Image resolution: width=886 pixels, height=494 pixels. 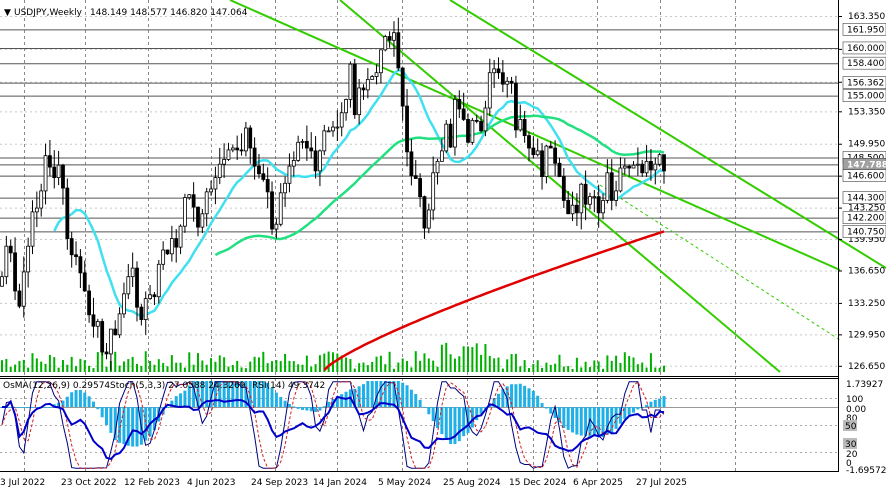 What do you see at coordinates (866, 335) in the screenshot?
I see `axis-label-129.950: 129.950` at bounding box center [866, 335].